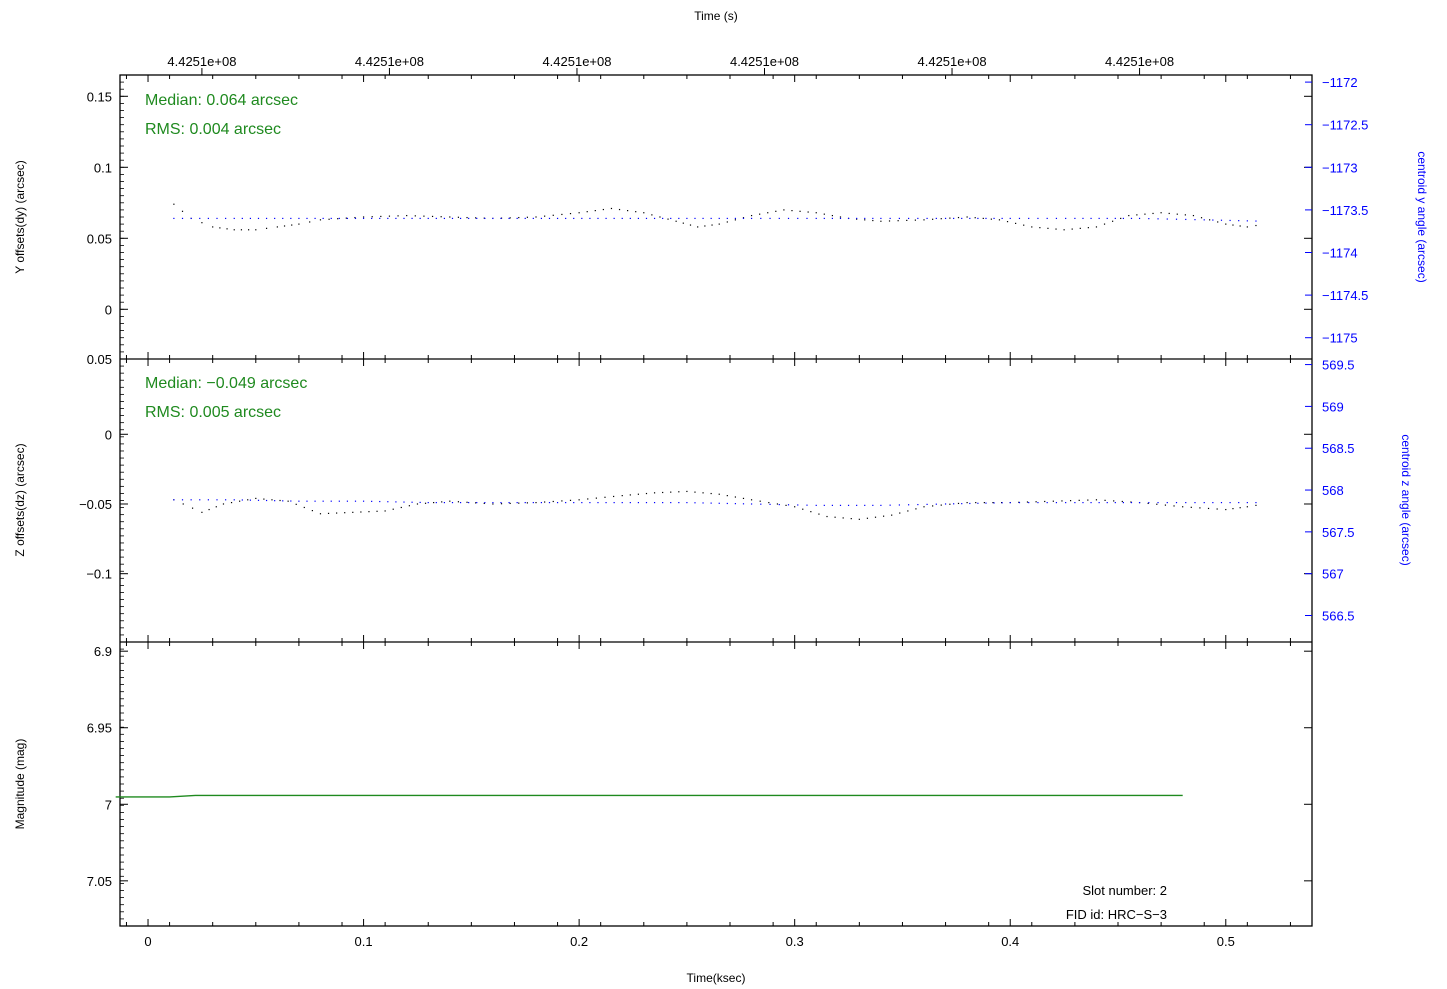  What do you see at coordinates (1340, 167) in the screenshot?
I see `right-axis-tick-label: −1173` at bounding box center [1340, 167].